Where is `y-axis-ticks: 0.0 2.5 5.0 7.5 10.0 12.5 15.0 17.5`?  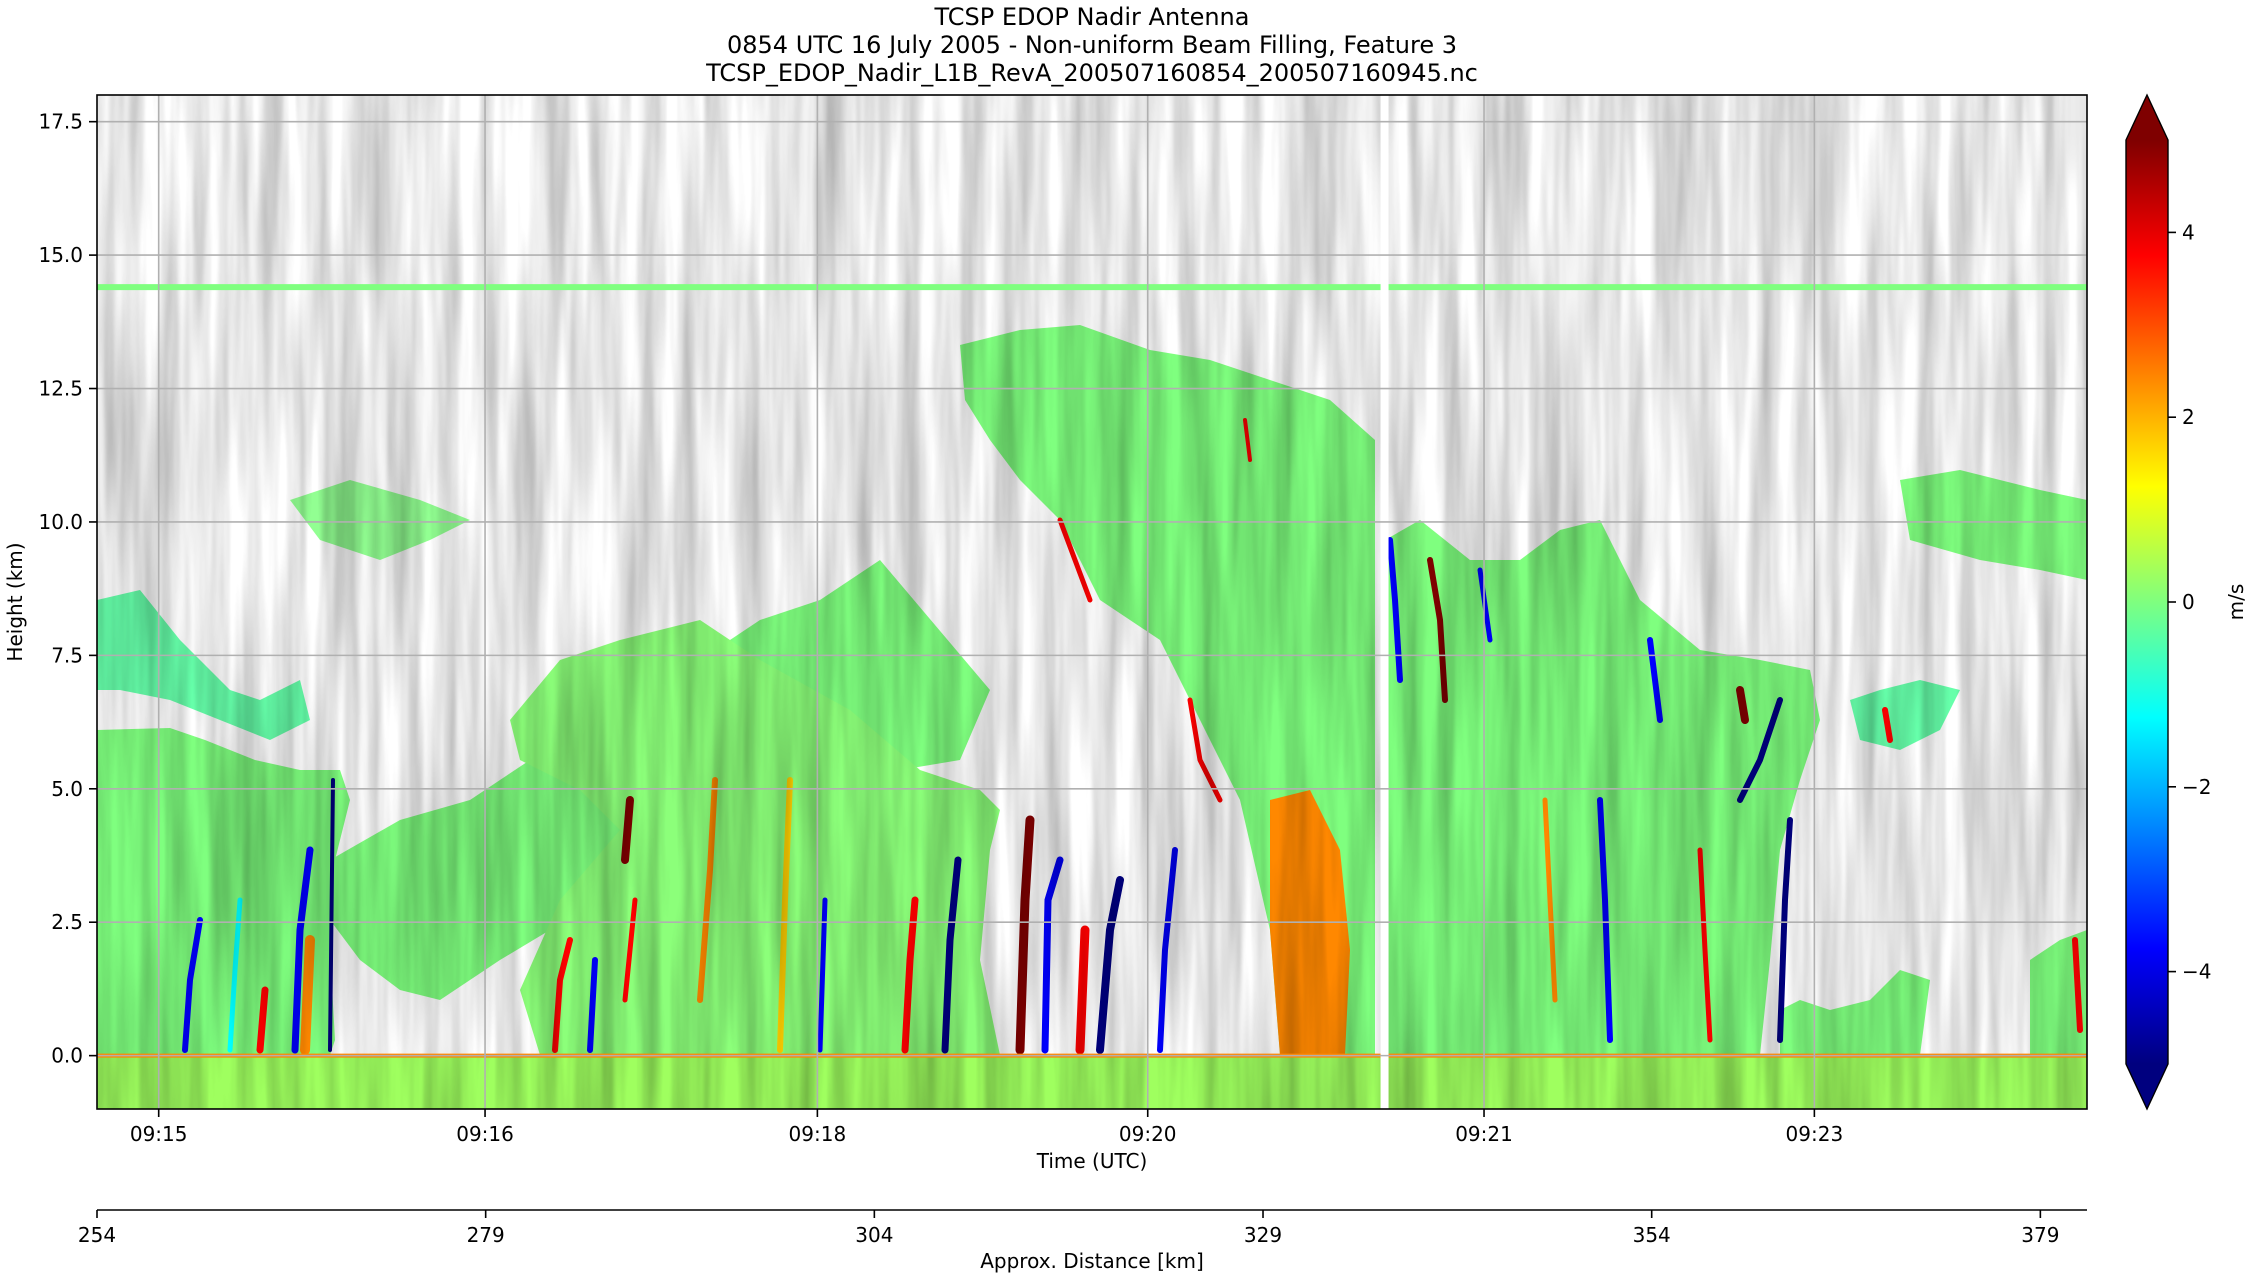
y-axis-ticks: 0.0 2.5 5.0 7.5 10.0 12.5 15.0 17.5 is located at coordinates (67, 589).